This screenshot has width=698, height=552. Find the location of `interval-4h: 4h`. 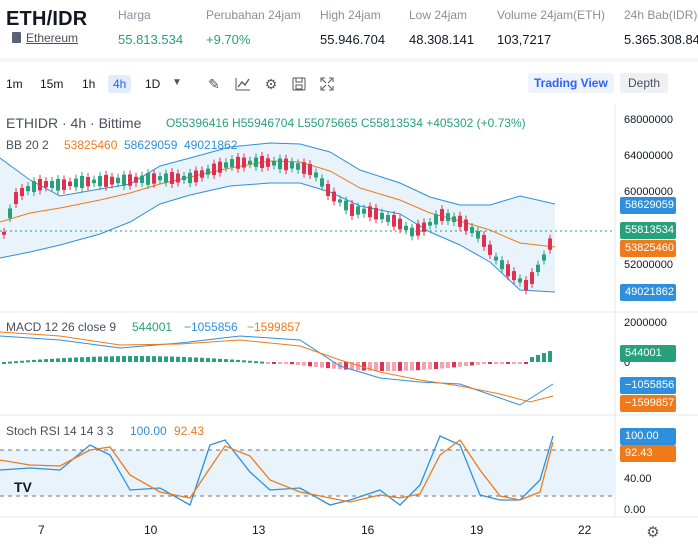

interval-4h: 4h is located at coordinates (120, 84).